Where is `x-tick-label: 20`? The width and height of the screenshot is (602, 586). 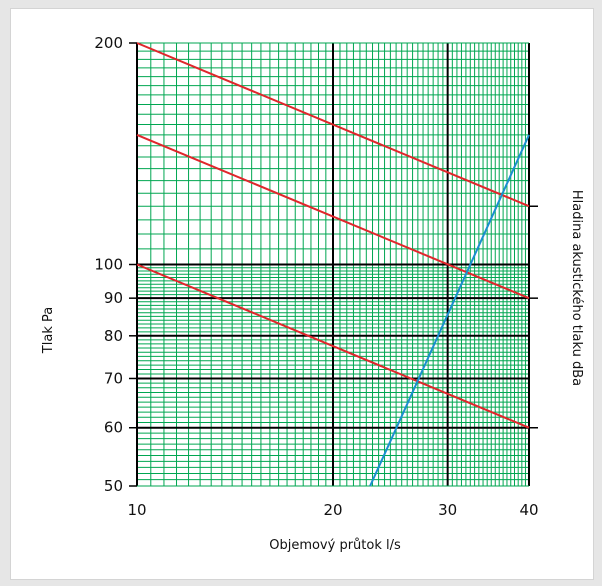
x-tick-label: 20 is located at coordinates (332, 510).